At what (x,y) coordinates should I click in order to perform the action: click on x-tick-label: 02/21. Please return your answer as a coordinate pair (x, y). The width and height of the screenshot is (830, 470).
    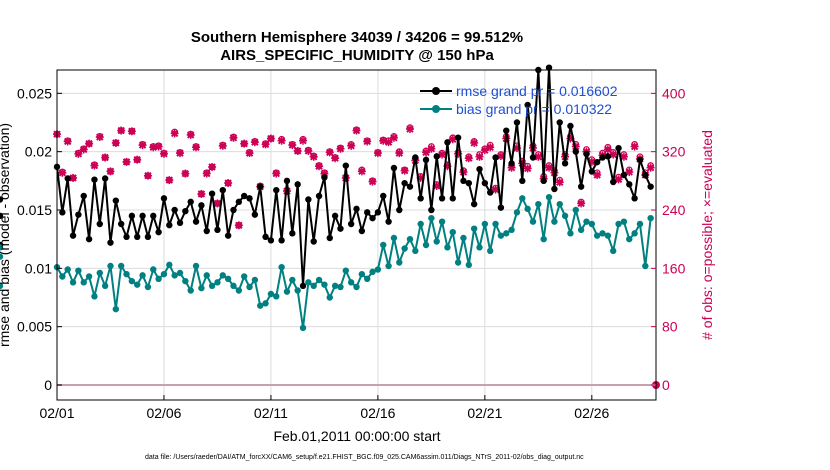
    Looking at the image, I should click on (484, 413).